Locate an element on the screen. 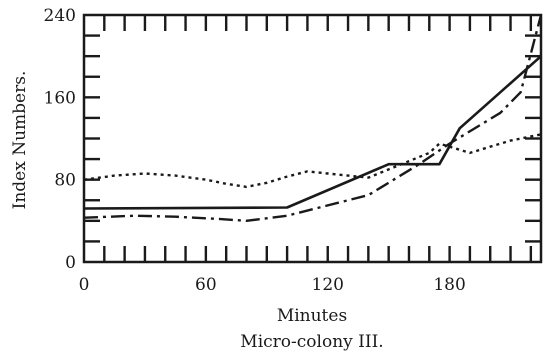 This screenshot has width=545, height=357. series-line-dotted is located at coordinates (312, 161).